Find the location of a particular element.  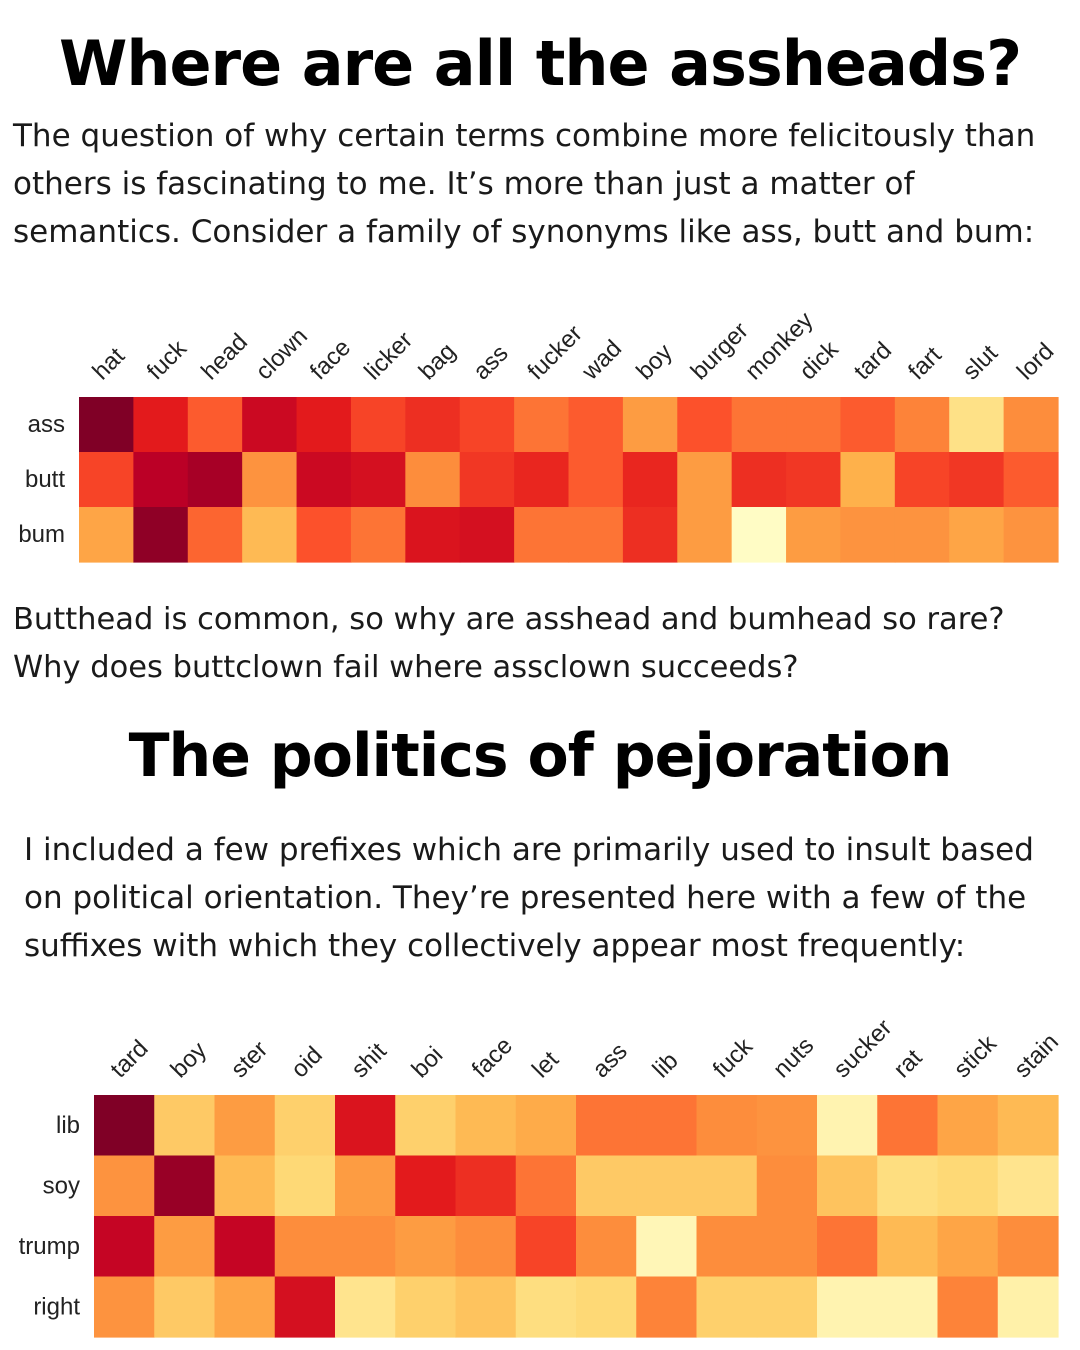

cell-bum-head is located at coordinates (215, 535).